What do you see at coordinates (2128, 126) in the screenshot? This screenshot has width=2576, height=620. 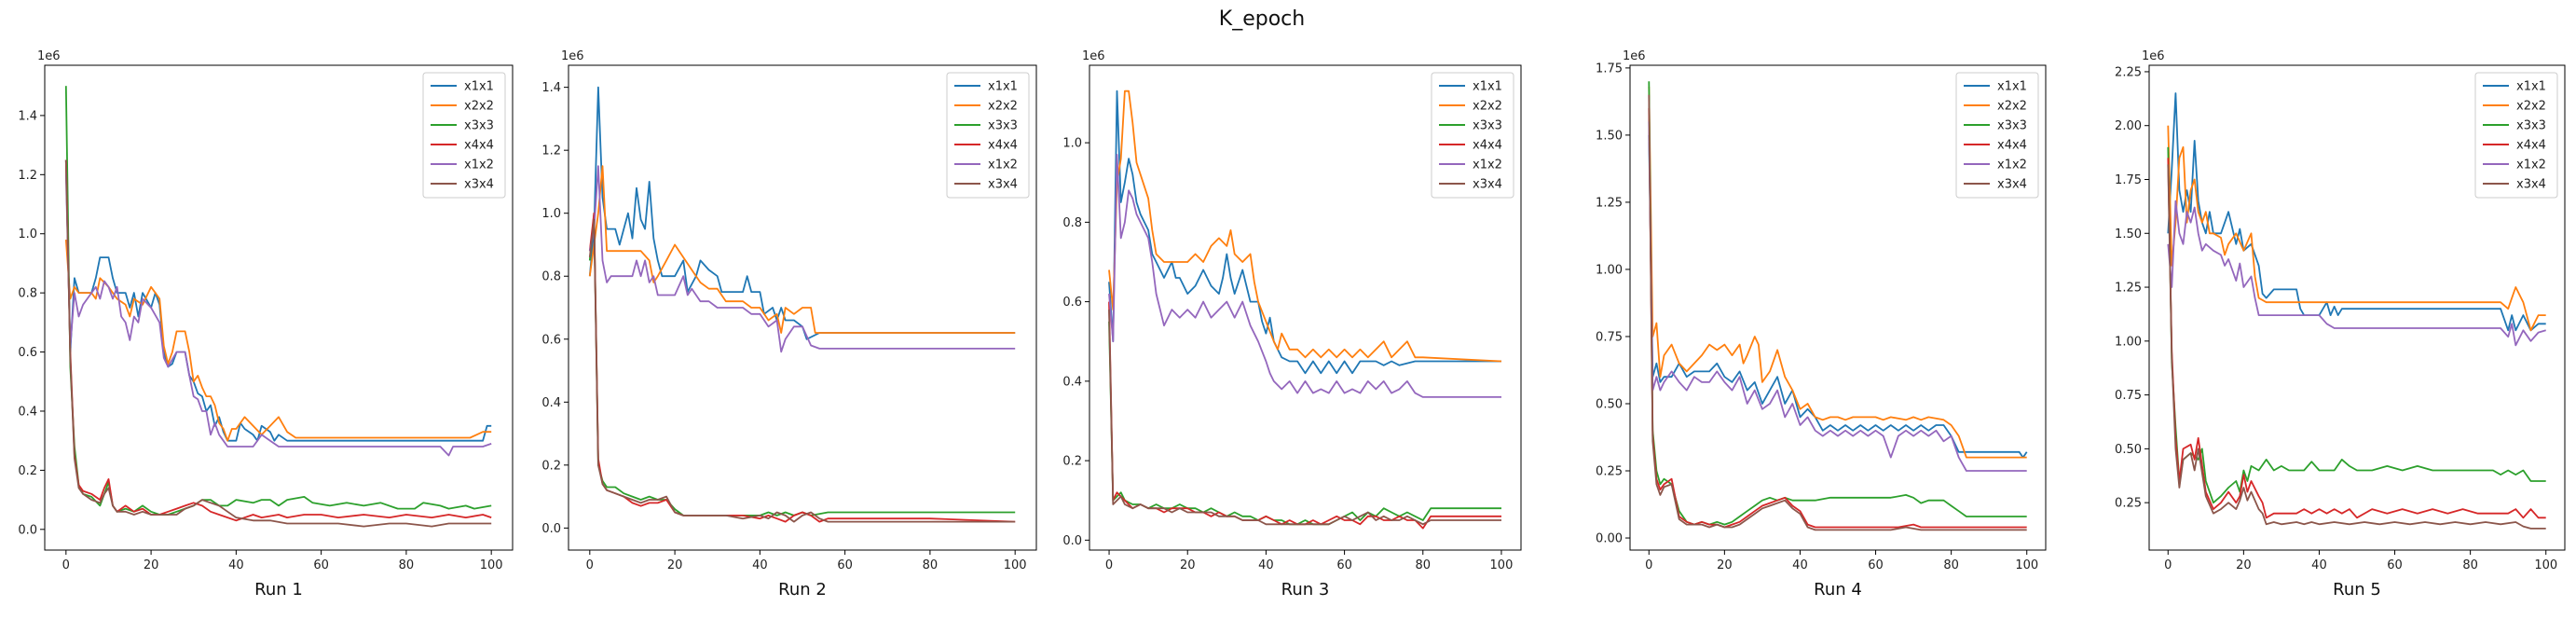 I see `y-tick-label: 2.00` at bounding box center [2128, 126].